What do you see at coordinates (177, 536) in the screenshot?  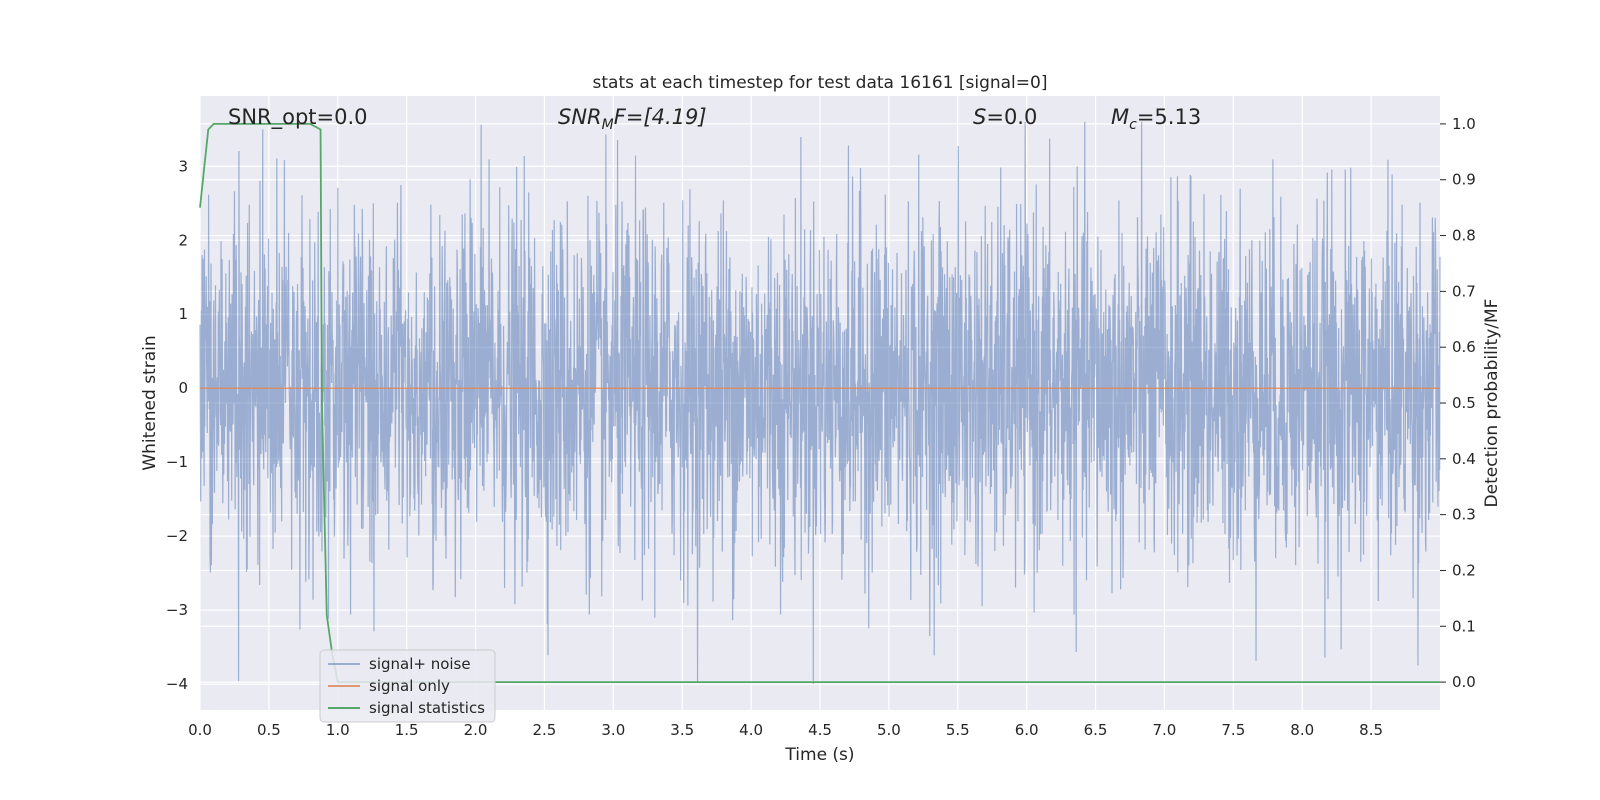 I see `left-y-tick-label: −2` at bounding box center [177, 536].